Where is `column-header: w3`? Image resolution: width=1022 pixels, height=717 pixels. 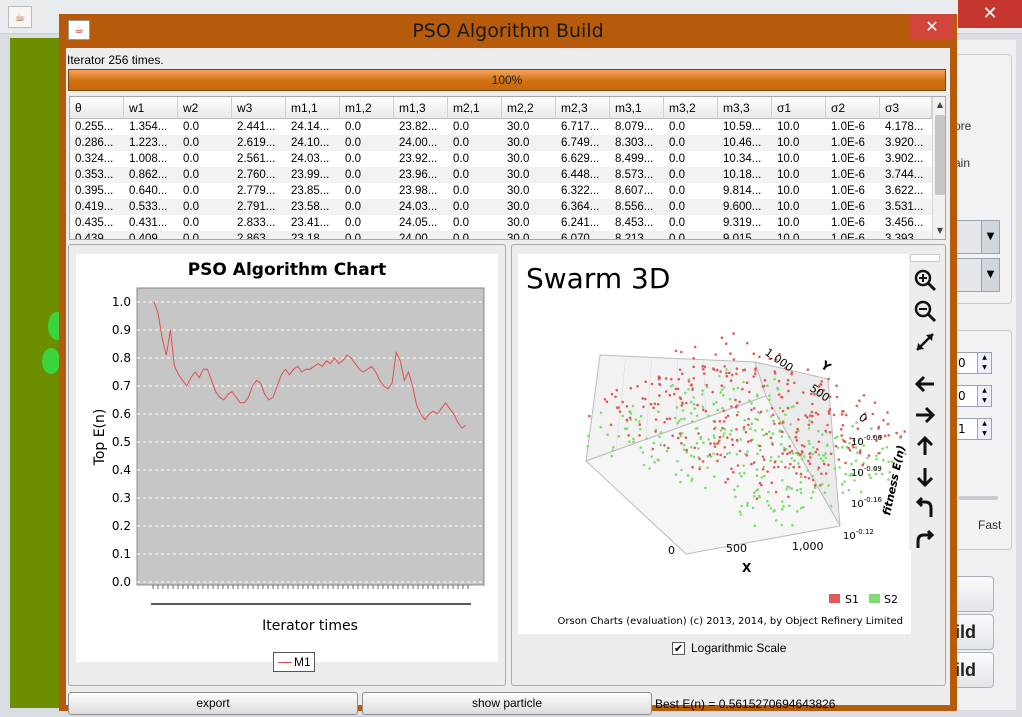
column-header: w3 is located at coordinates (259, 108).